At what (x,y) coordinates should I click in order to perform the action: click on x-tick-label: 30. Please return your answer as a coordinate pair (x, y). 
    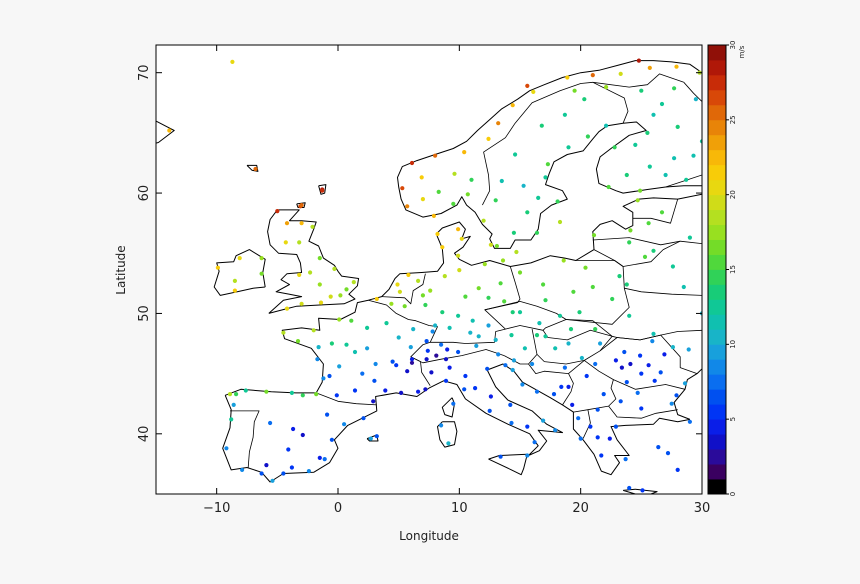
    Looking at the image, I should click on (702, 508).